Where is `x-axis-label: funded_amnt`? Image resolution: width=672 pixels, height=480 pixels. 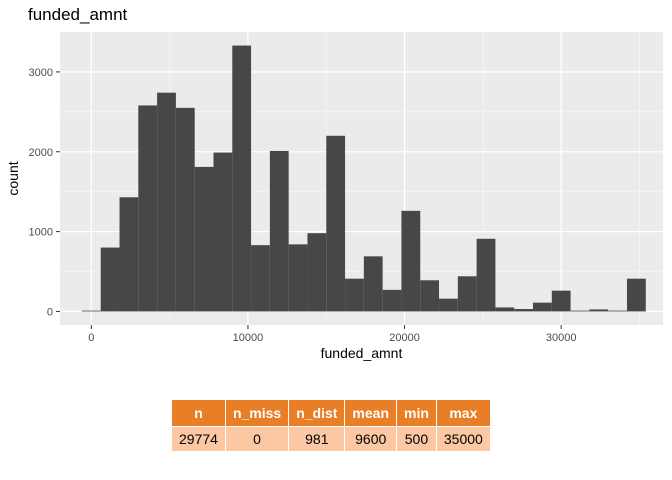 x-axis-label: funded_amnt is located at coordinates (362, 353).